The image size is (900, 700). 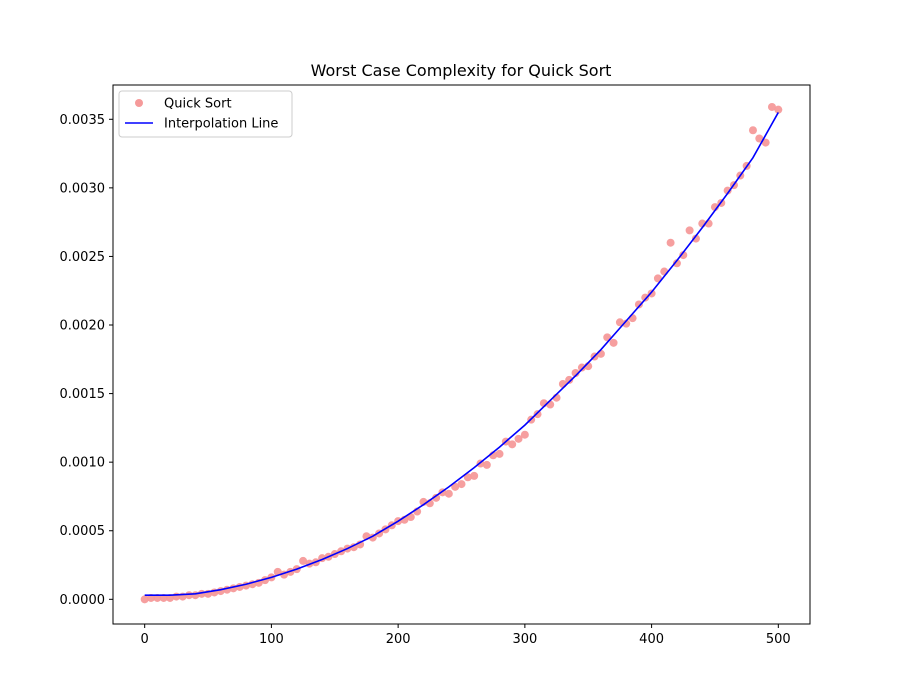 I want to click on x-tick-label: 100, so click(x=271, y=639).